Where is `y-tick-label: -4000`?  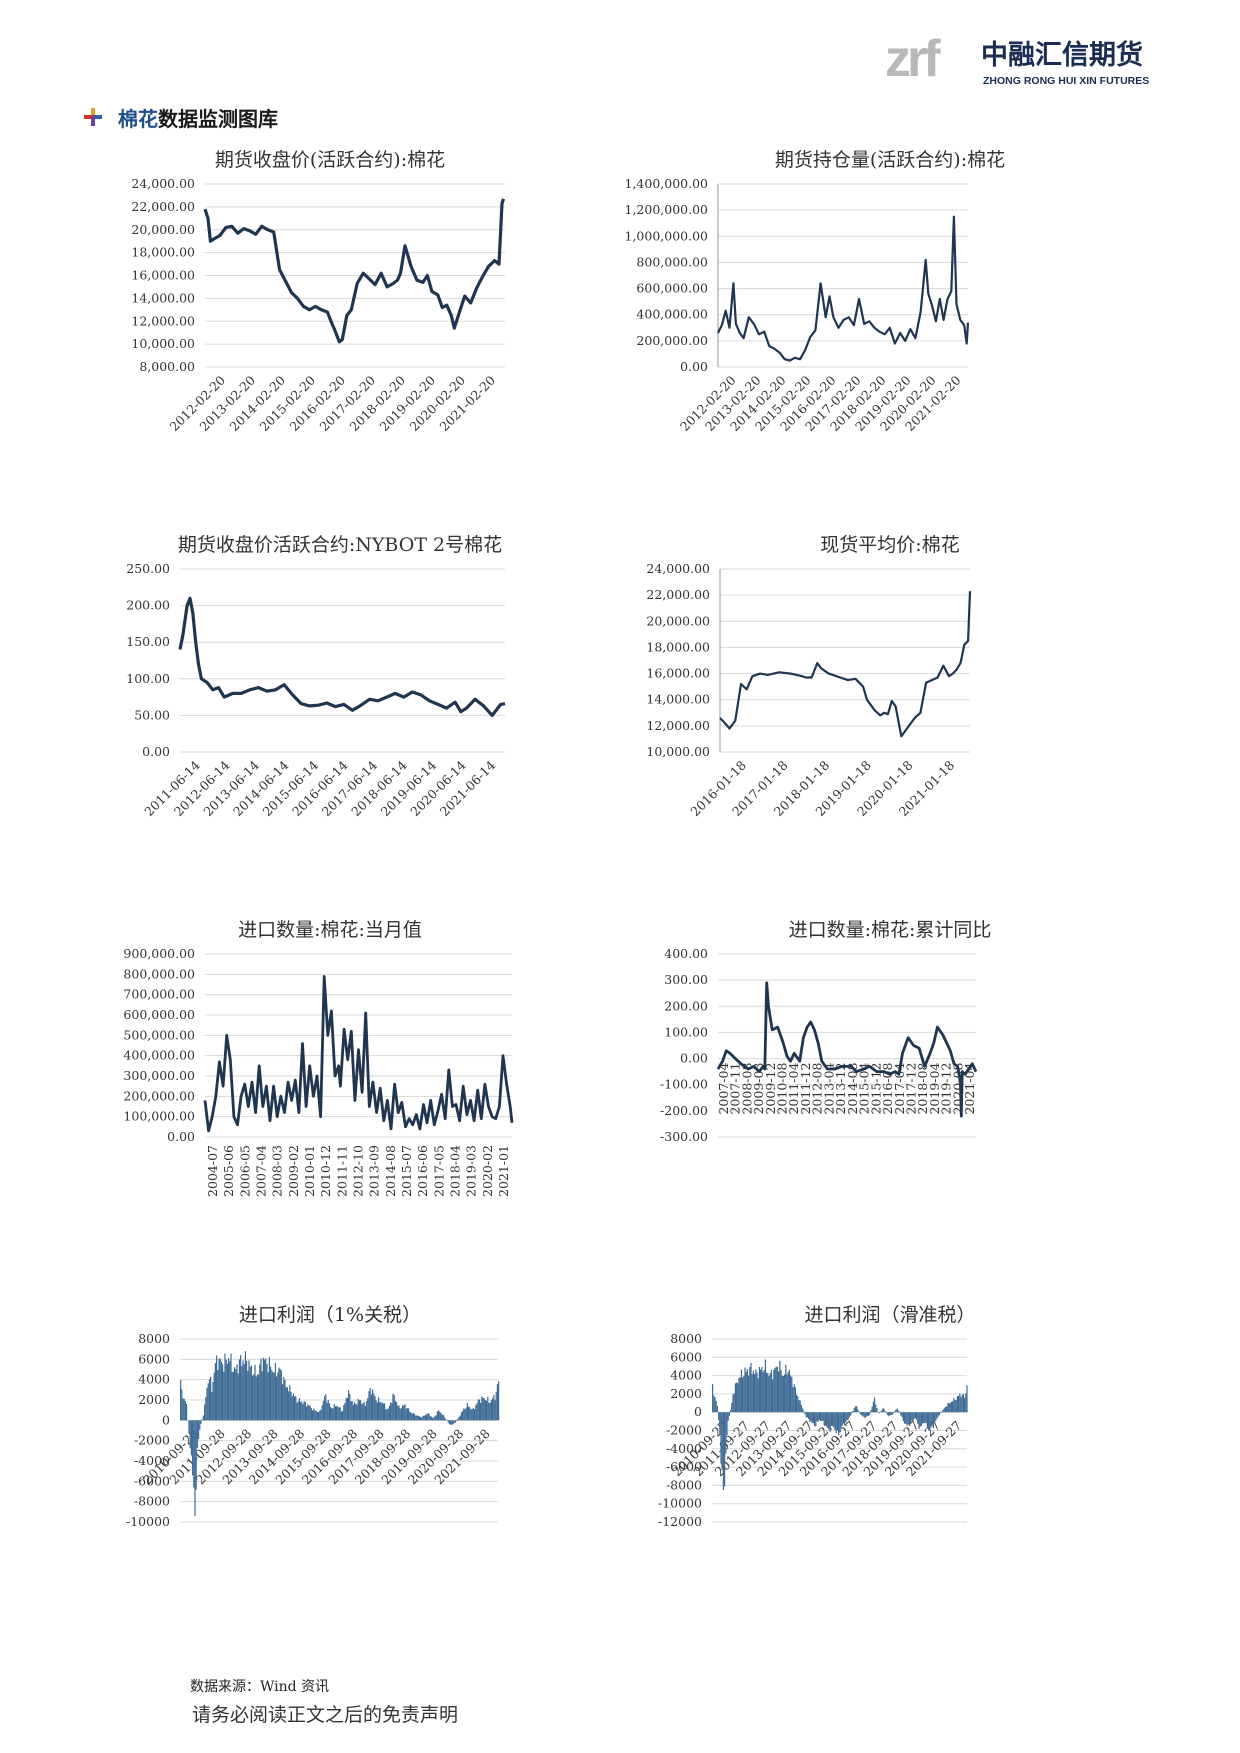
y-tick-label: -4000 is located at coordinates (684, 1448).